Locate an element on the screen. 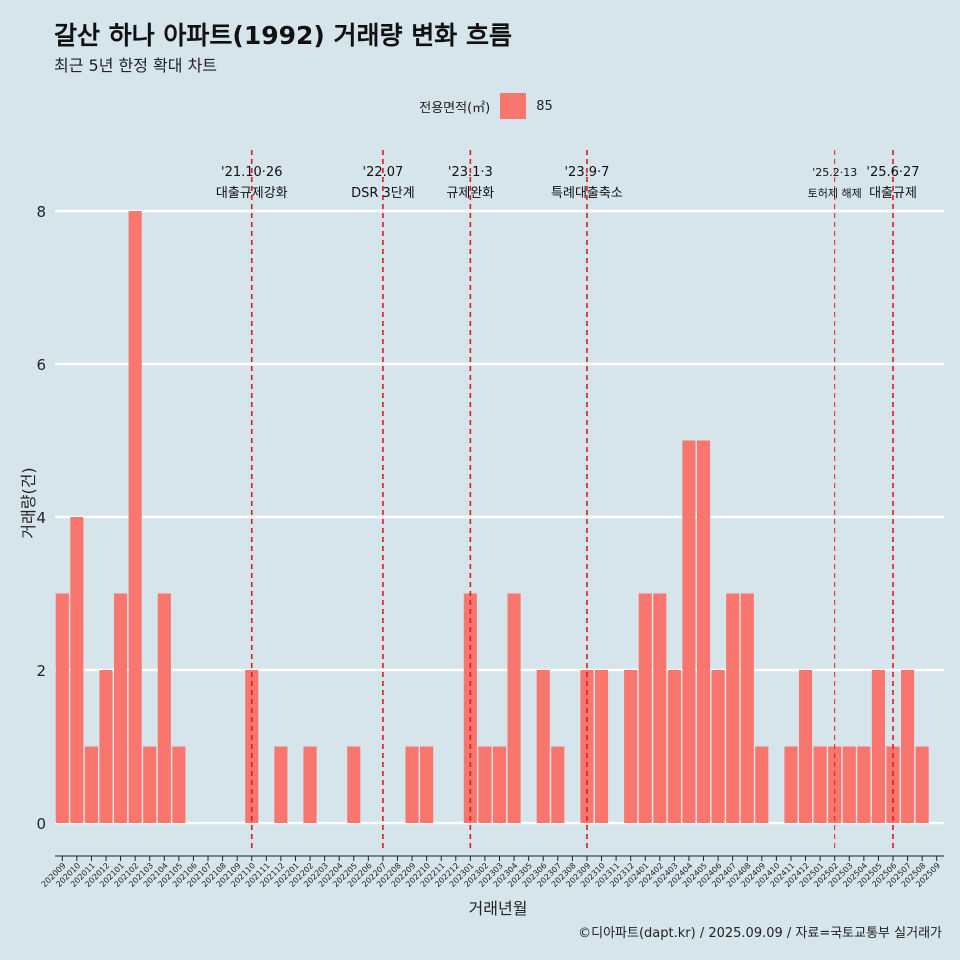 The height and width of the screenshot is (960, 960). y-tick-label: 6 is located at coordinates (41, 365).